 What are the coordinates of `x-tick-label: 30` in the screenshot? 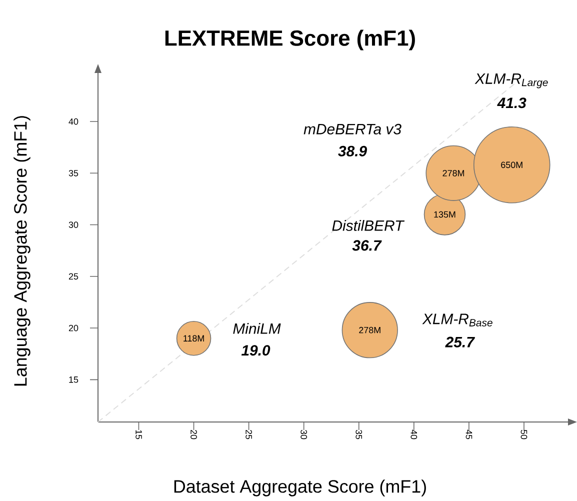 It's located at (304, 435).